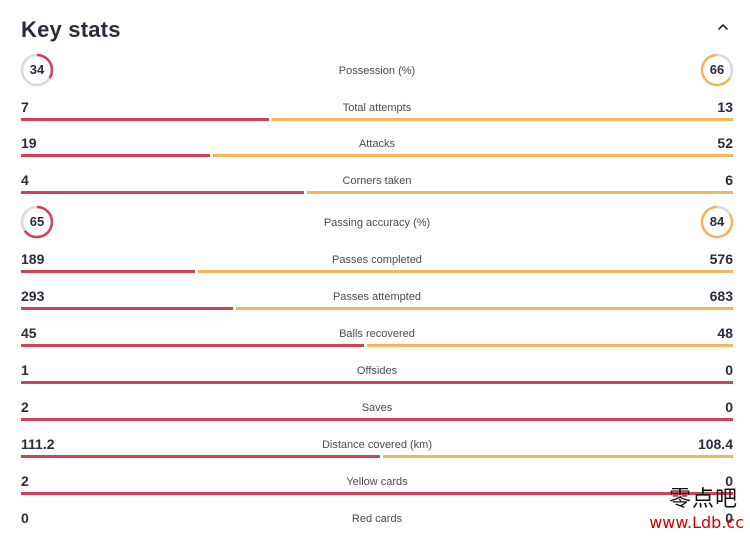 The height and width of the screenshot is (545, 750). I want to click on stat-row: 1 Offsides 0, so click(377, 379).